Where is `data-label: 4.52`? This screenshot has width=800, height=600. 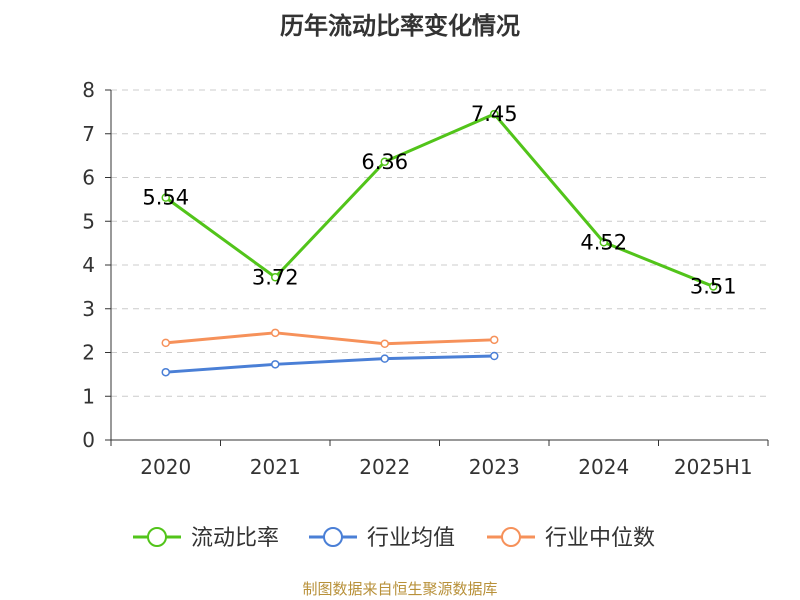 data-label: 4.52 is located at coordinates (603, 242).